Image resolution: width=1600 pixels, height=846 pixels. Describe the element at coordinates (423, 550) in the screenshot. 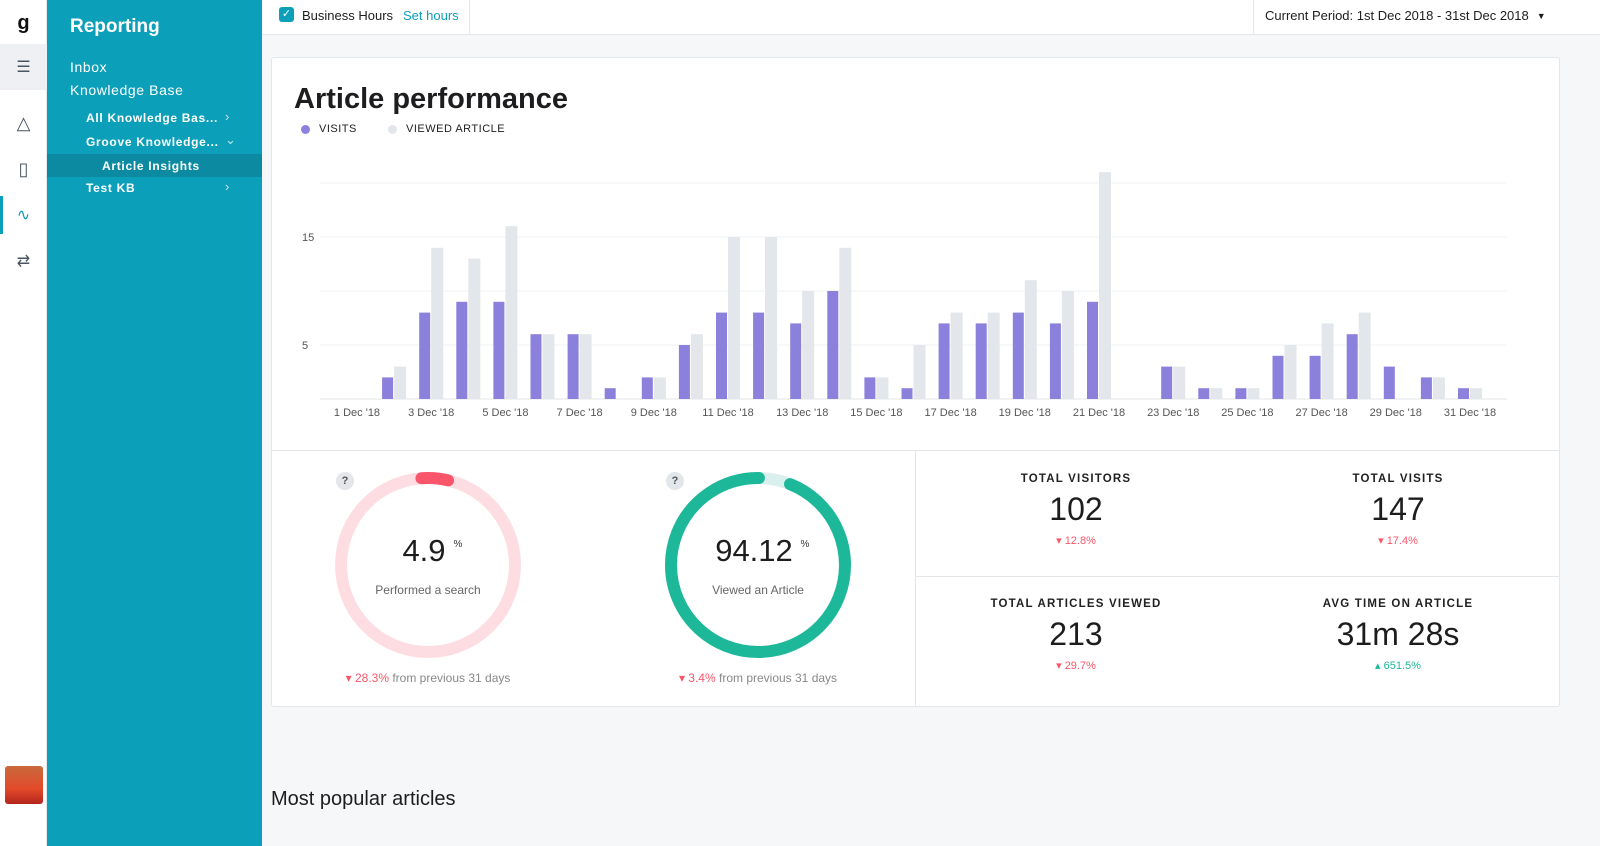

I see `donut-value: 4.9` at that location.